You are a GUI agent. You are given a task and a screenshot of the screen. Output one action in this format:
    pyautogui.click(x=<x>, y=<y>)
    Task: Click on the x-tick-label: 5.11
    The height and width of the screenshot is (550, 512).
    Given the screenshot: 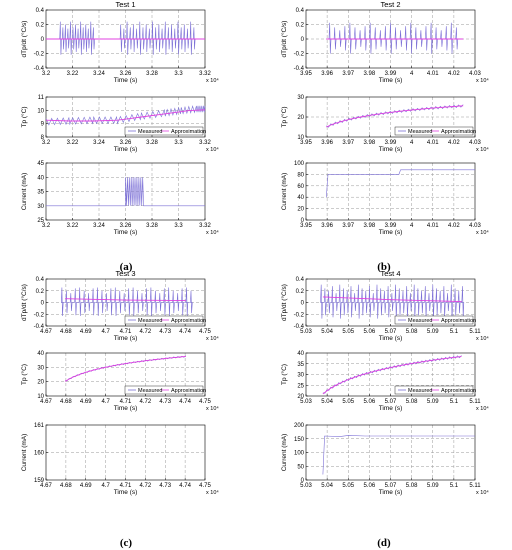 What is the action you would take?
    pyautogui.click(x=475, y=486)
    